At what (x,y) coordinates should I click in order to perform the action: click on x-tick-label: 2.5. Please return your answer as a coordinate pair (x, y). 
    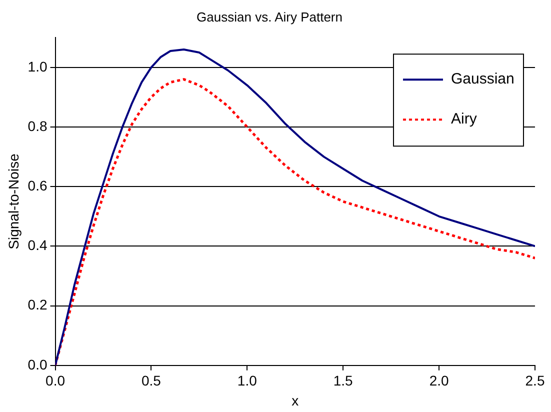
    Looking at the image, I should click on (535, 380).